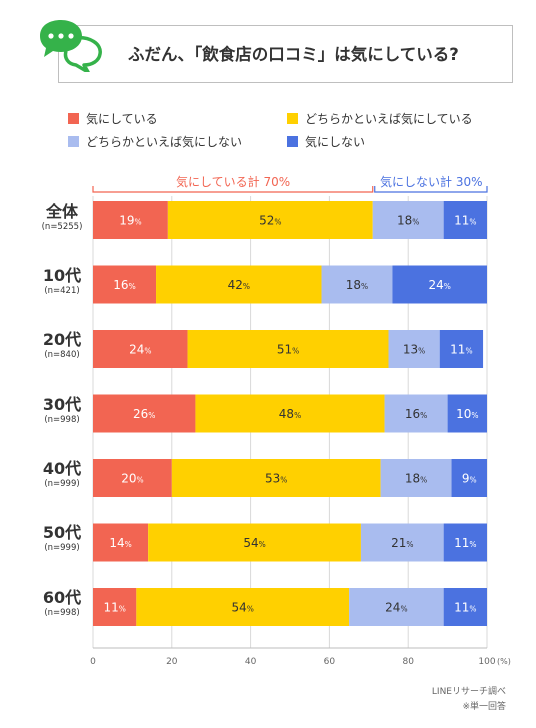  I want to click on legend-item-somewhat-aware: どちらかといえば気にしている, so click(380, 118).